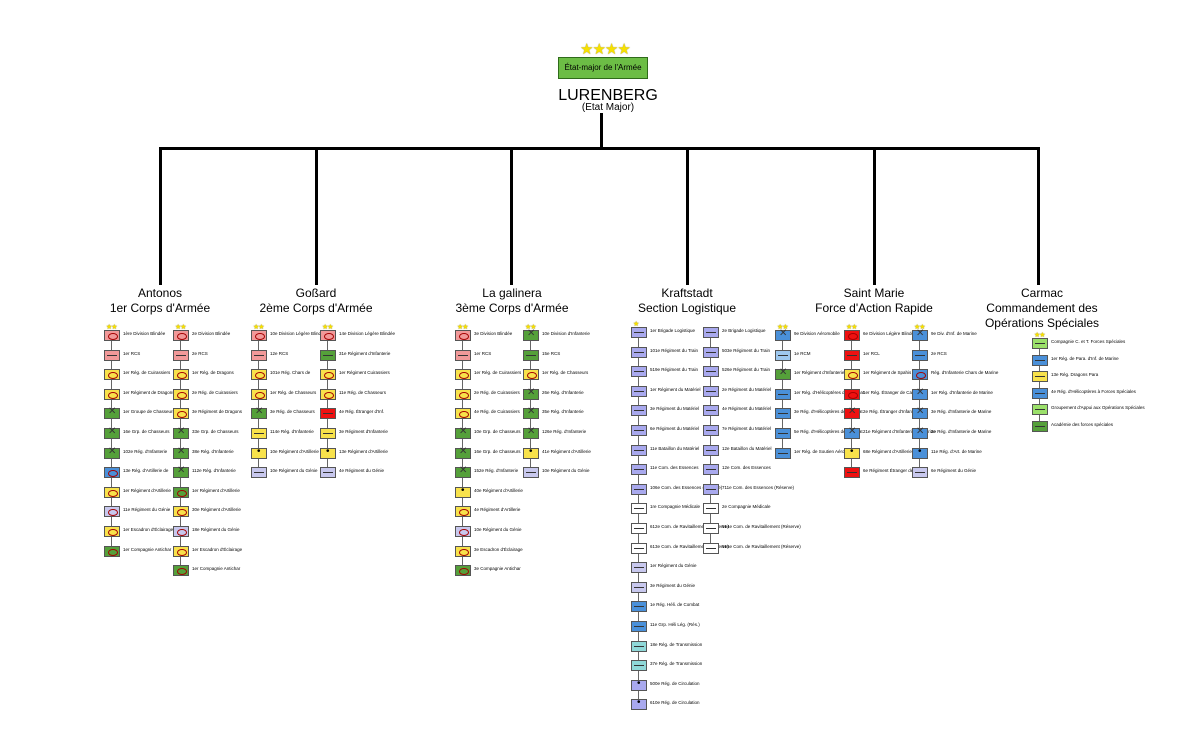  I want to click on unit-label: 41e Régiment d'Artillerie, so click(566, 451).